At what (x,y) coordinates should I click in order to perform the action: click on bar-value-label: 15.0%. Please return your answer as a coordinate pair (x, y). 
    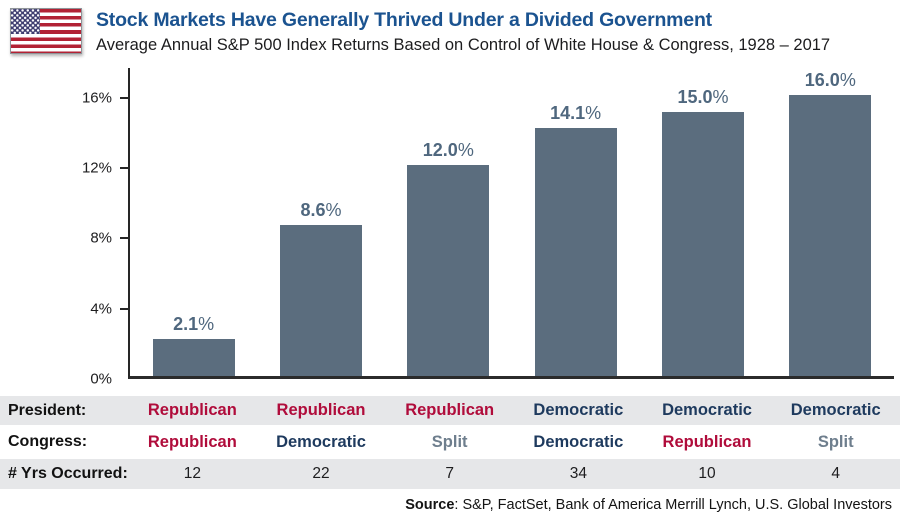
    Looking at the image, I should click on (703, 97).